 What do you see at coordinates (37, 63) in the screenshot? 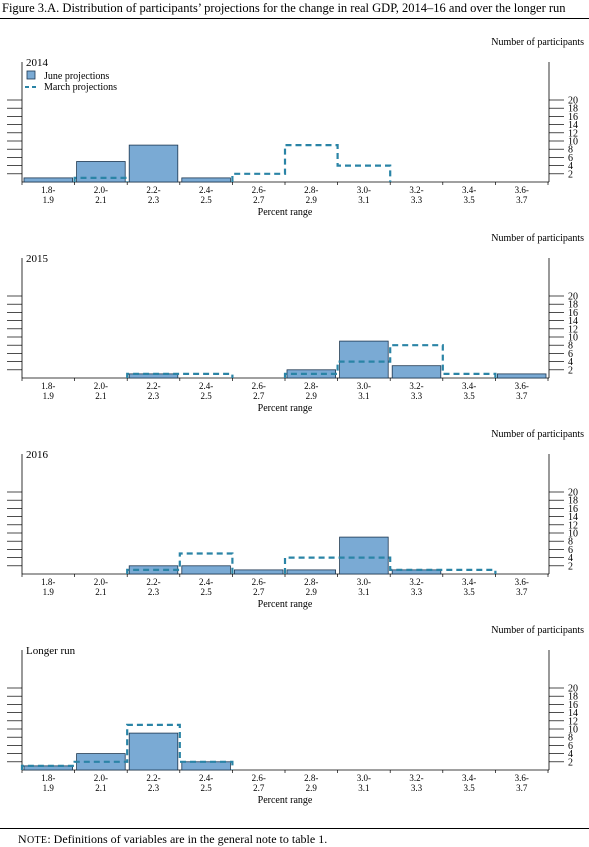
I see `panel-title: 2014` at bounding box center [37, 63].